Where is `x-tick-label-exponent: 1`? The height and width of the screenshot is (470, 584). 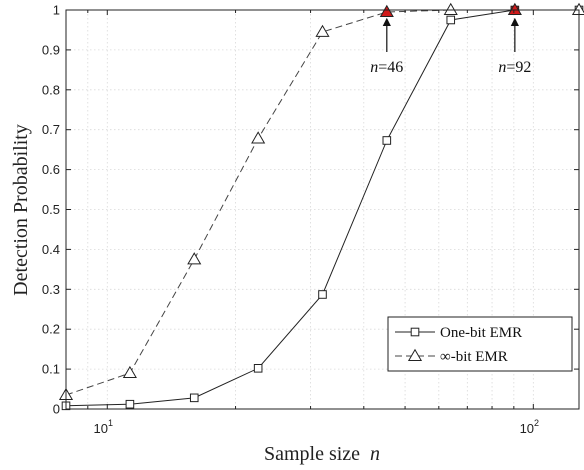 x-tick-label-exponent: 1 is located at coordinates (110, 423).